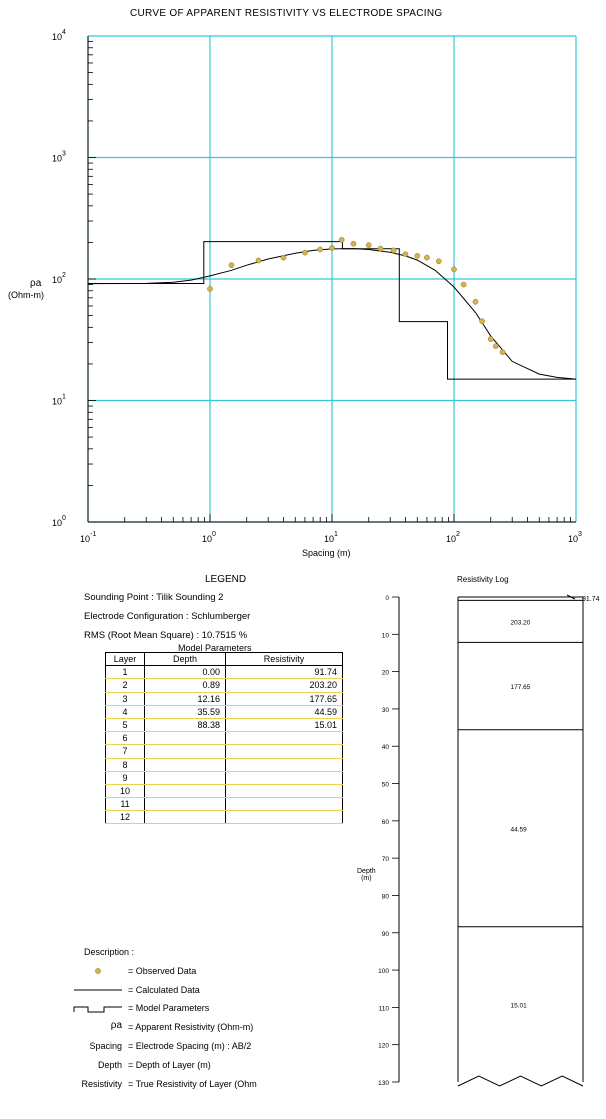 This screenshot has height=1119, width=606. I want to click on sounding-point: Sounding Point : Tilik Sounding 2, so click(154, 597).